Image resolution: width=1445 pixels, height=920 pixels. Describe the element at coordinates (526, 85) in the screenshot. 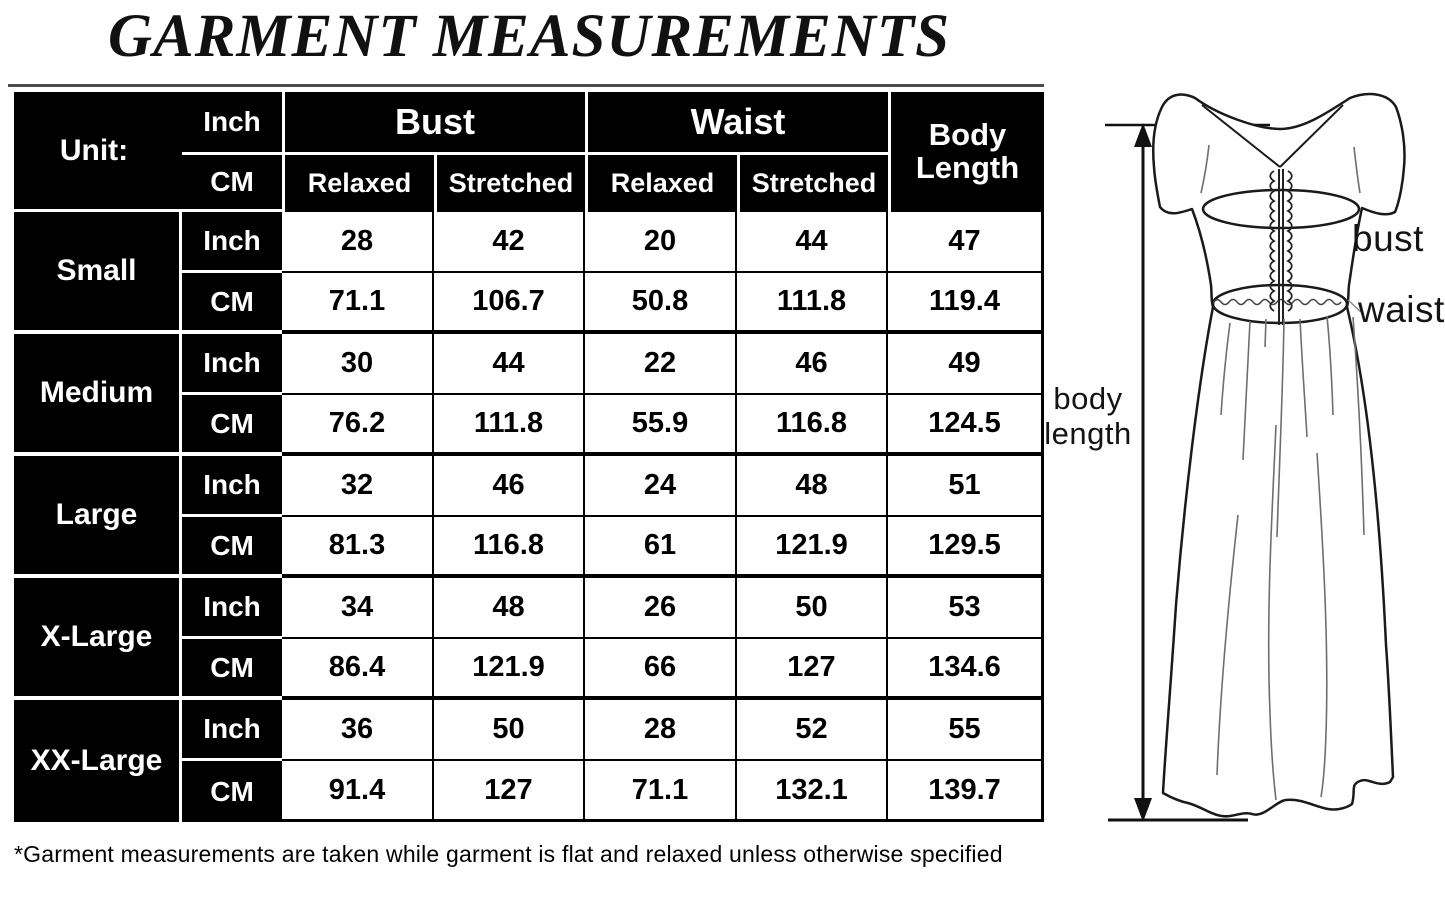

I see `title-divider` at that location.